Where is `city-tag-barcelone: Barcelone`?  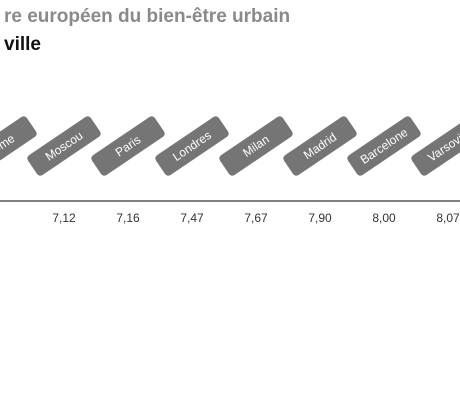
city-tag-barcelone: Barcelone is located at coordinates (384, 146).